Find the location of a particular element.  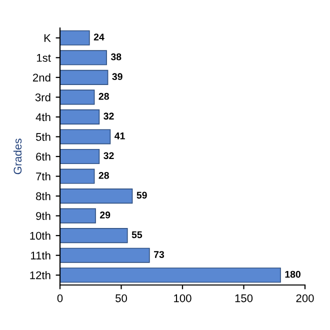

x-tick-label: 200 is located at coordinates (305, 298).